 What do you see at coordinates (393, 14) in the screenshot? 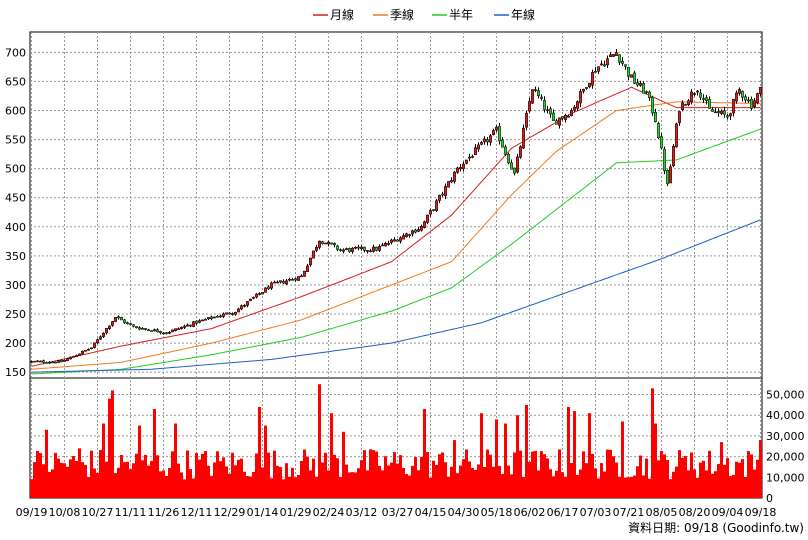
I see `legend-item-quarterly: 季線` at bounding box center [393, 14].